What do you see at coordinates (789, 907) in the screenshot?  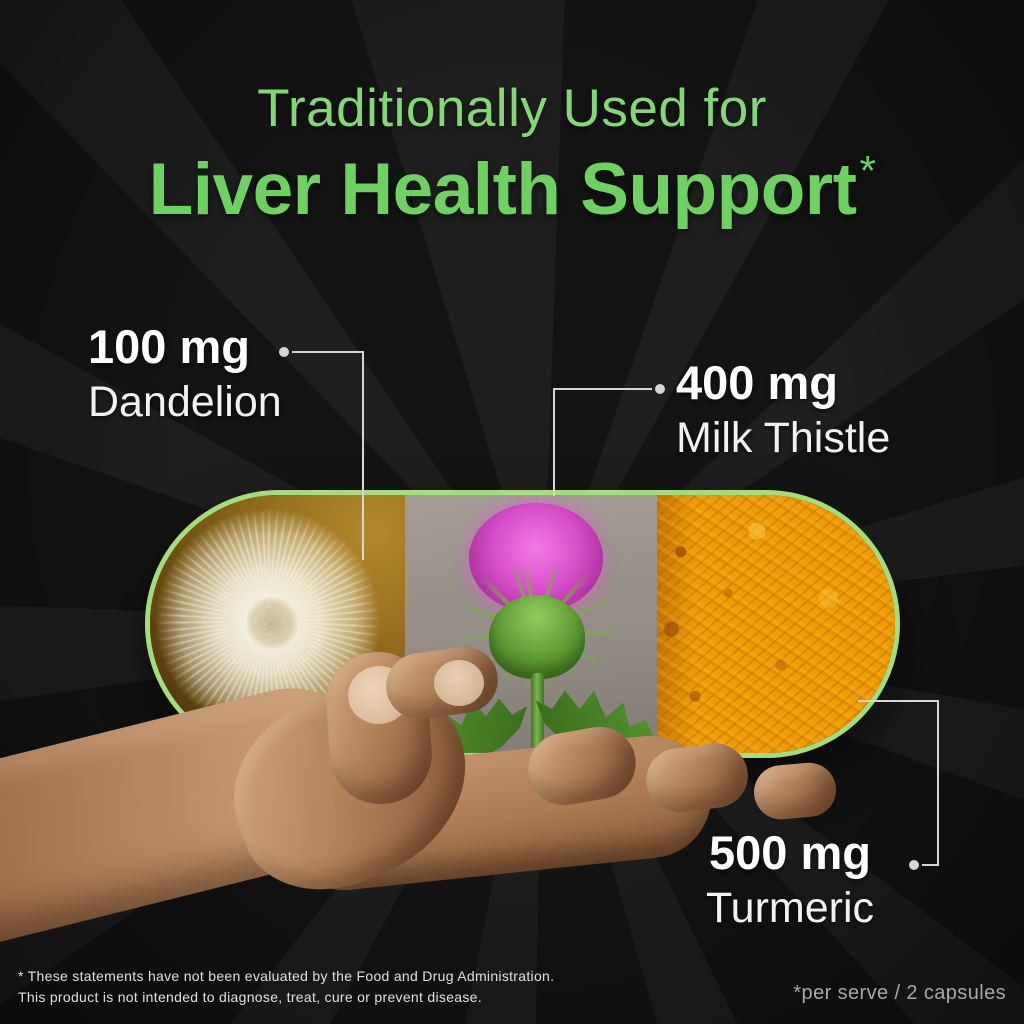 I see `turmeric-name: Turmeric` at bounding box center [789, 907].